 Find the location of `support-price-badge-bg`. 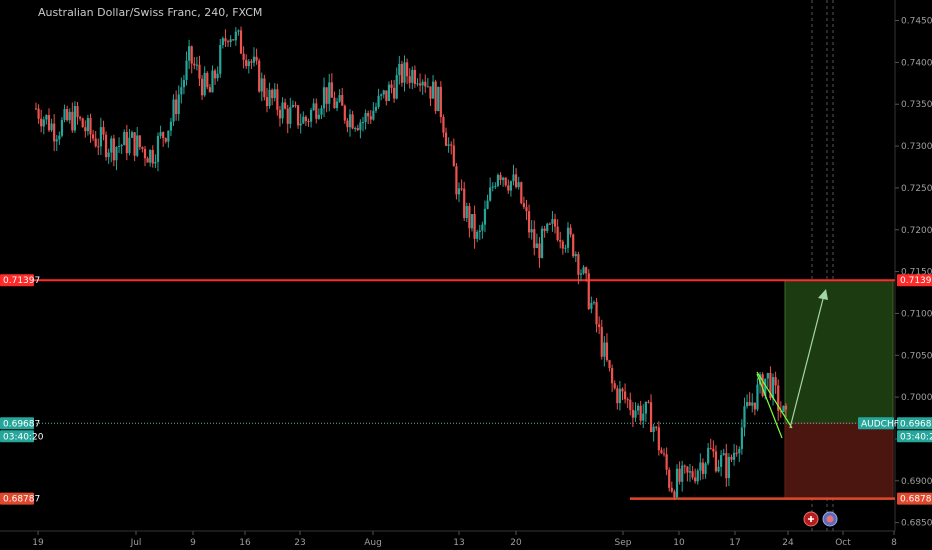

support-price-badge-bg is located at coordinates (914, 498).